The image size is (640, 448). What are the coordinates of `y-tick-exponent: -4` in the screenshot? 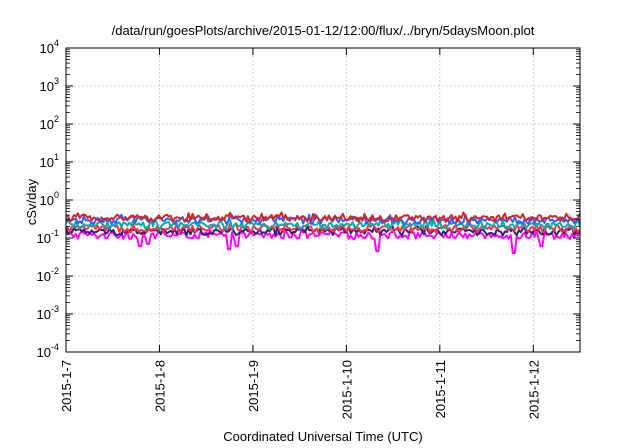 It's located at (55, 347).